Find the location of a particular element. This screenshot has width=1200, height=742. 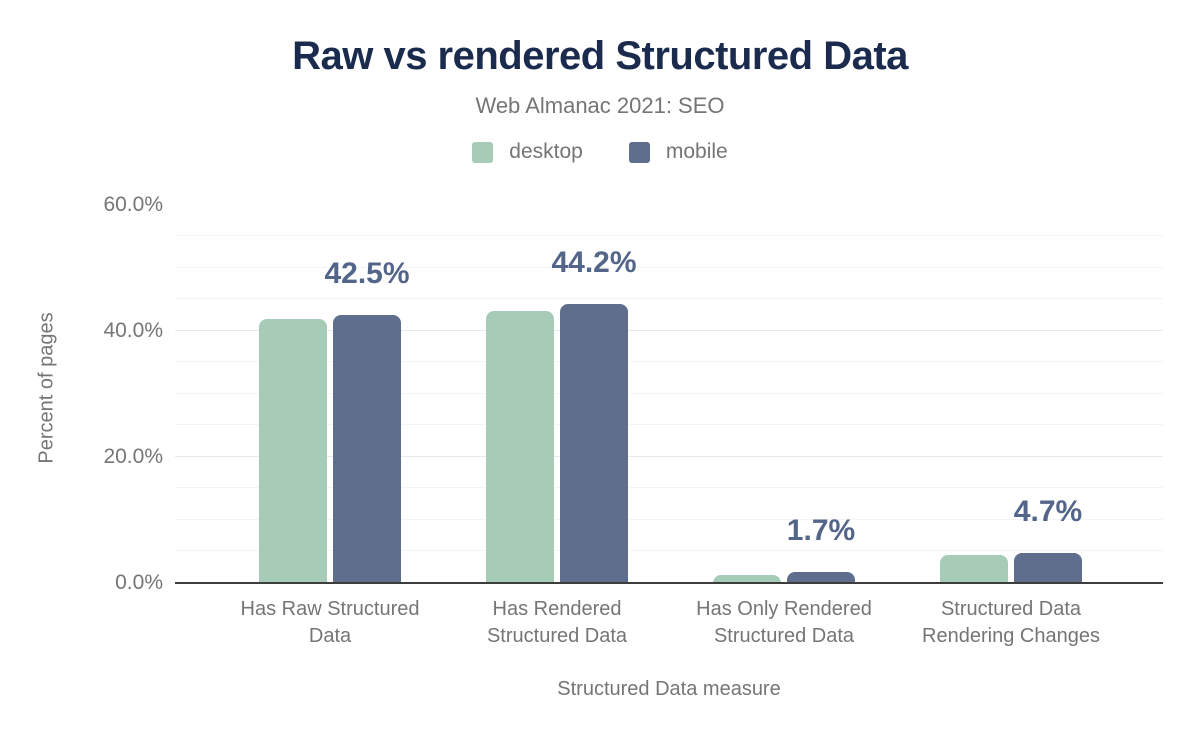

legend-item-mobile: mobile is located at coordinates (678, 152).